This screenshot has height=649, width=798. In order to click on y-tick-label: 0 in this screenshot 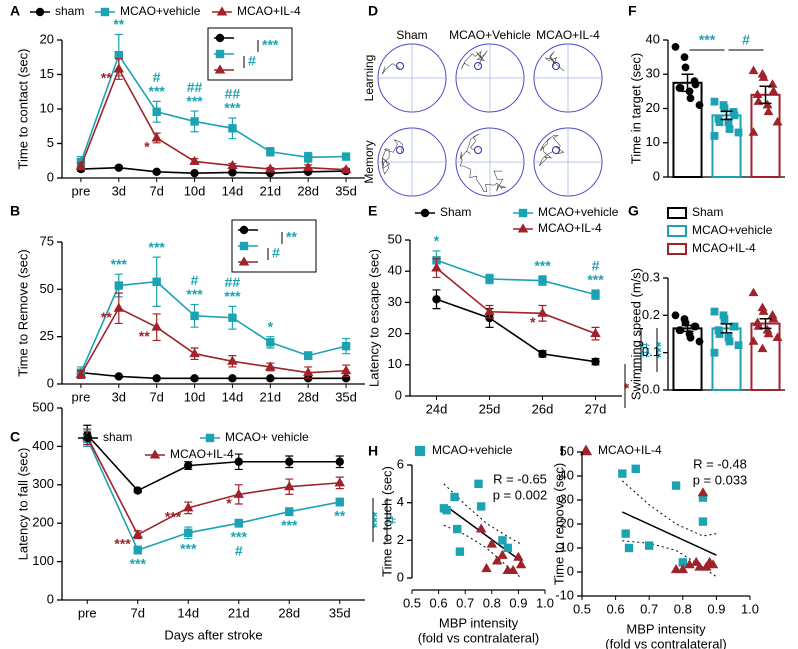, I will do `click(50, 382)`.